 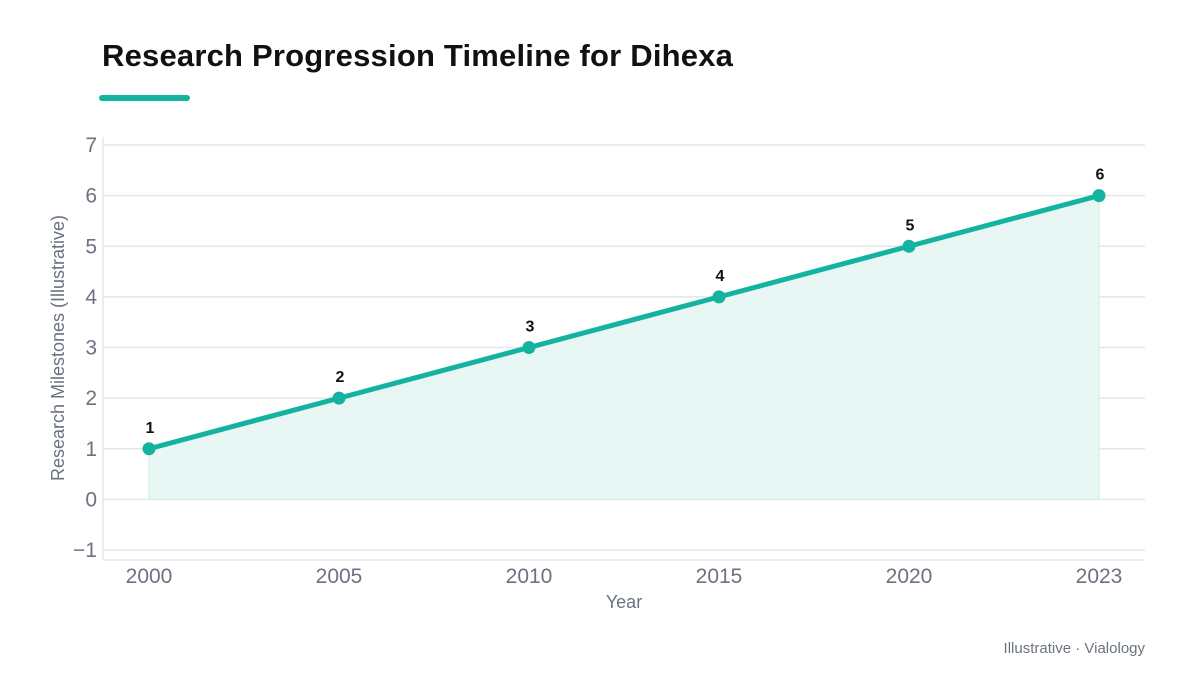 I want to click on title-accent-bar, so click(x=144, y=98).